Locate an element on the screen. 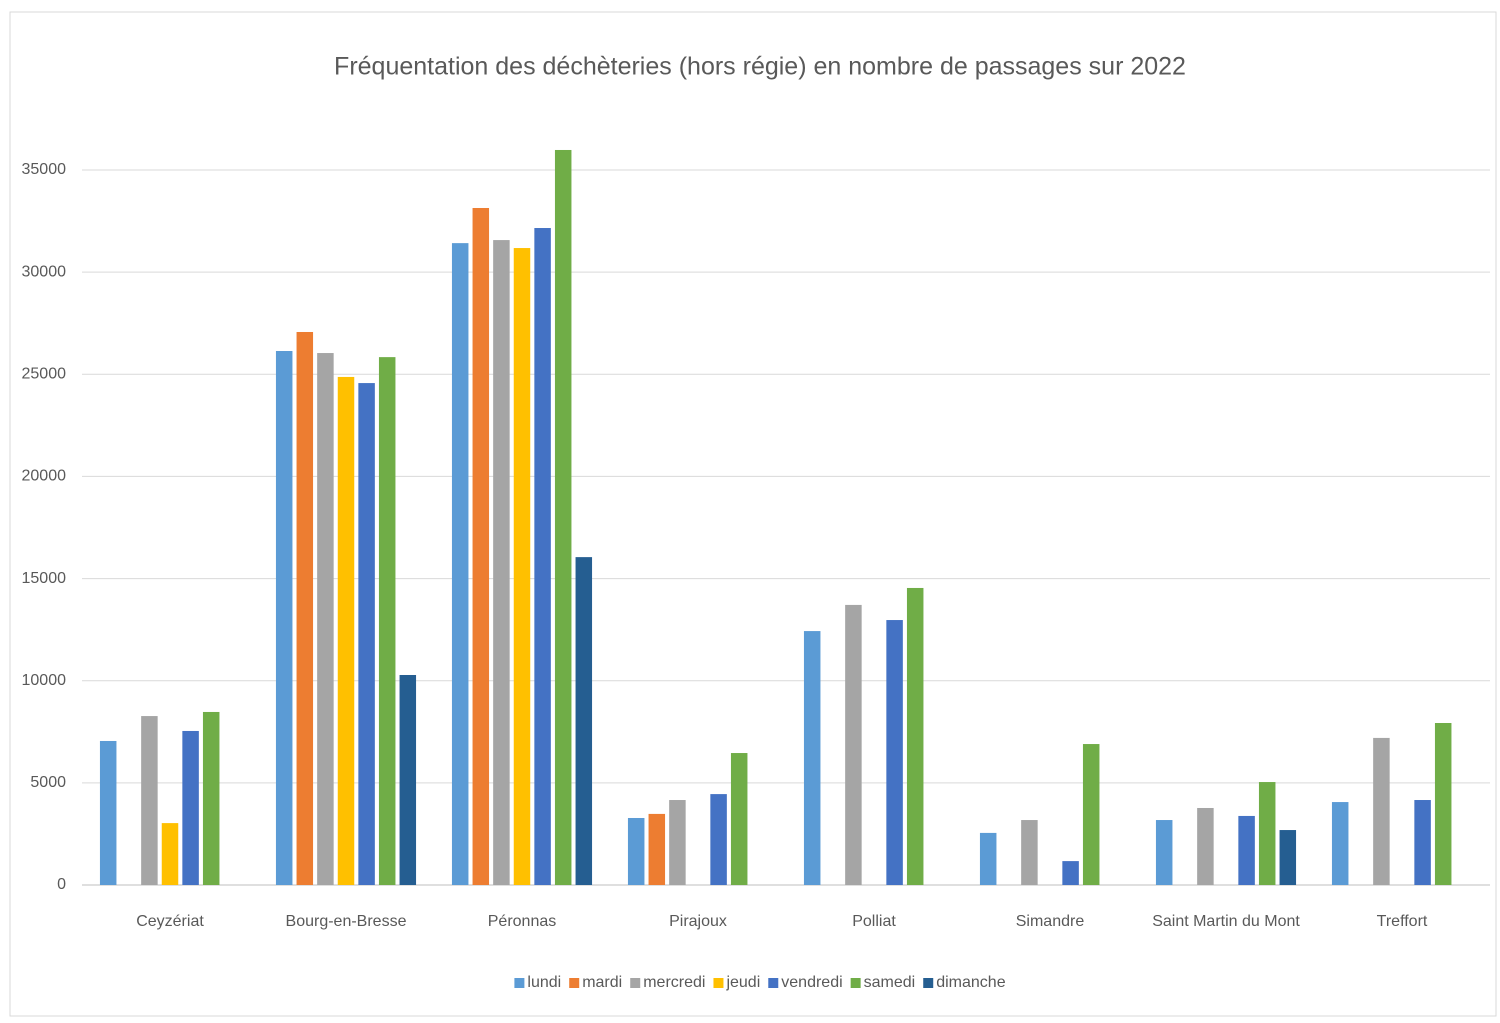  x-tick-label: Treffort is located at coordinates (1402, 921).